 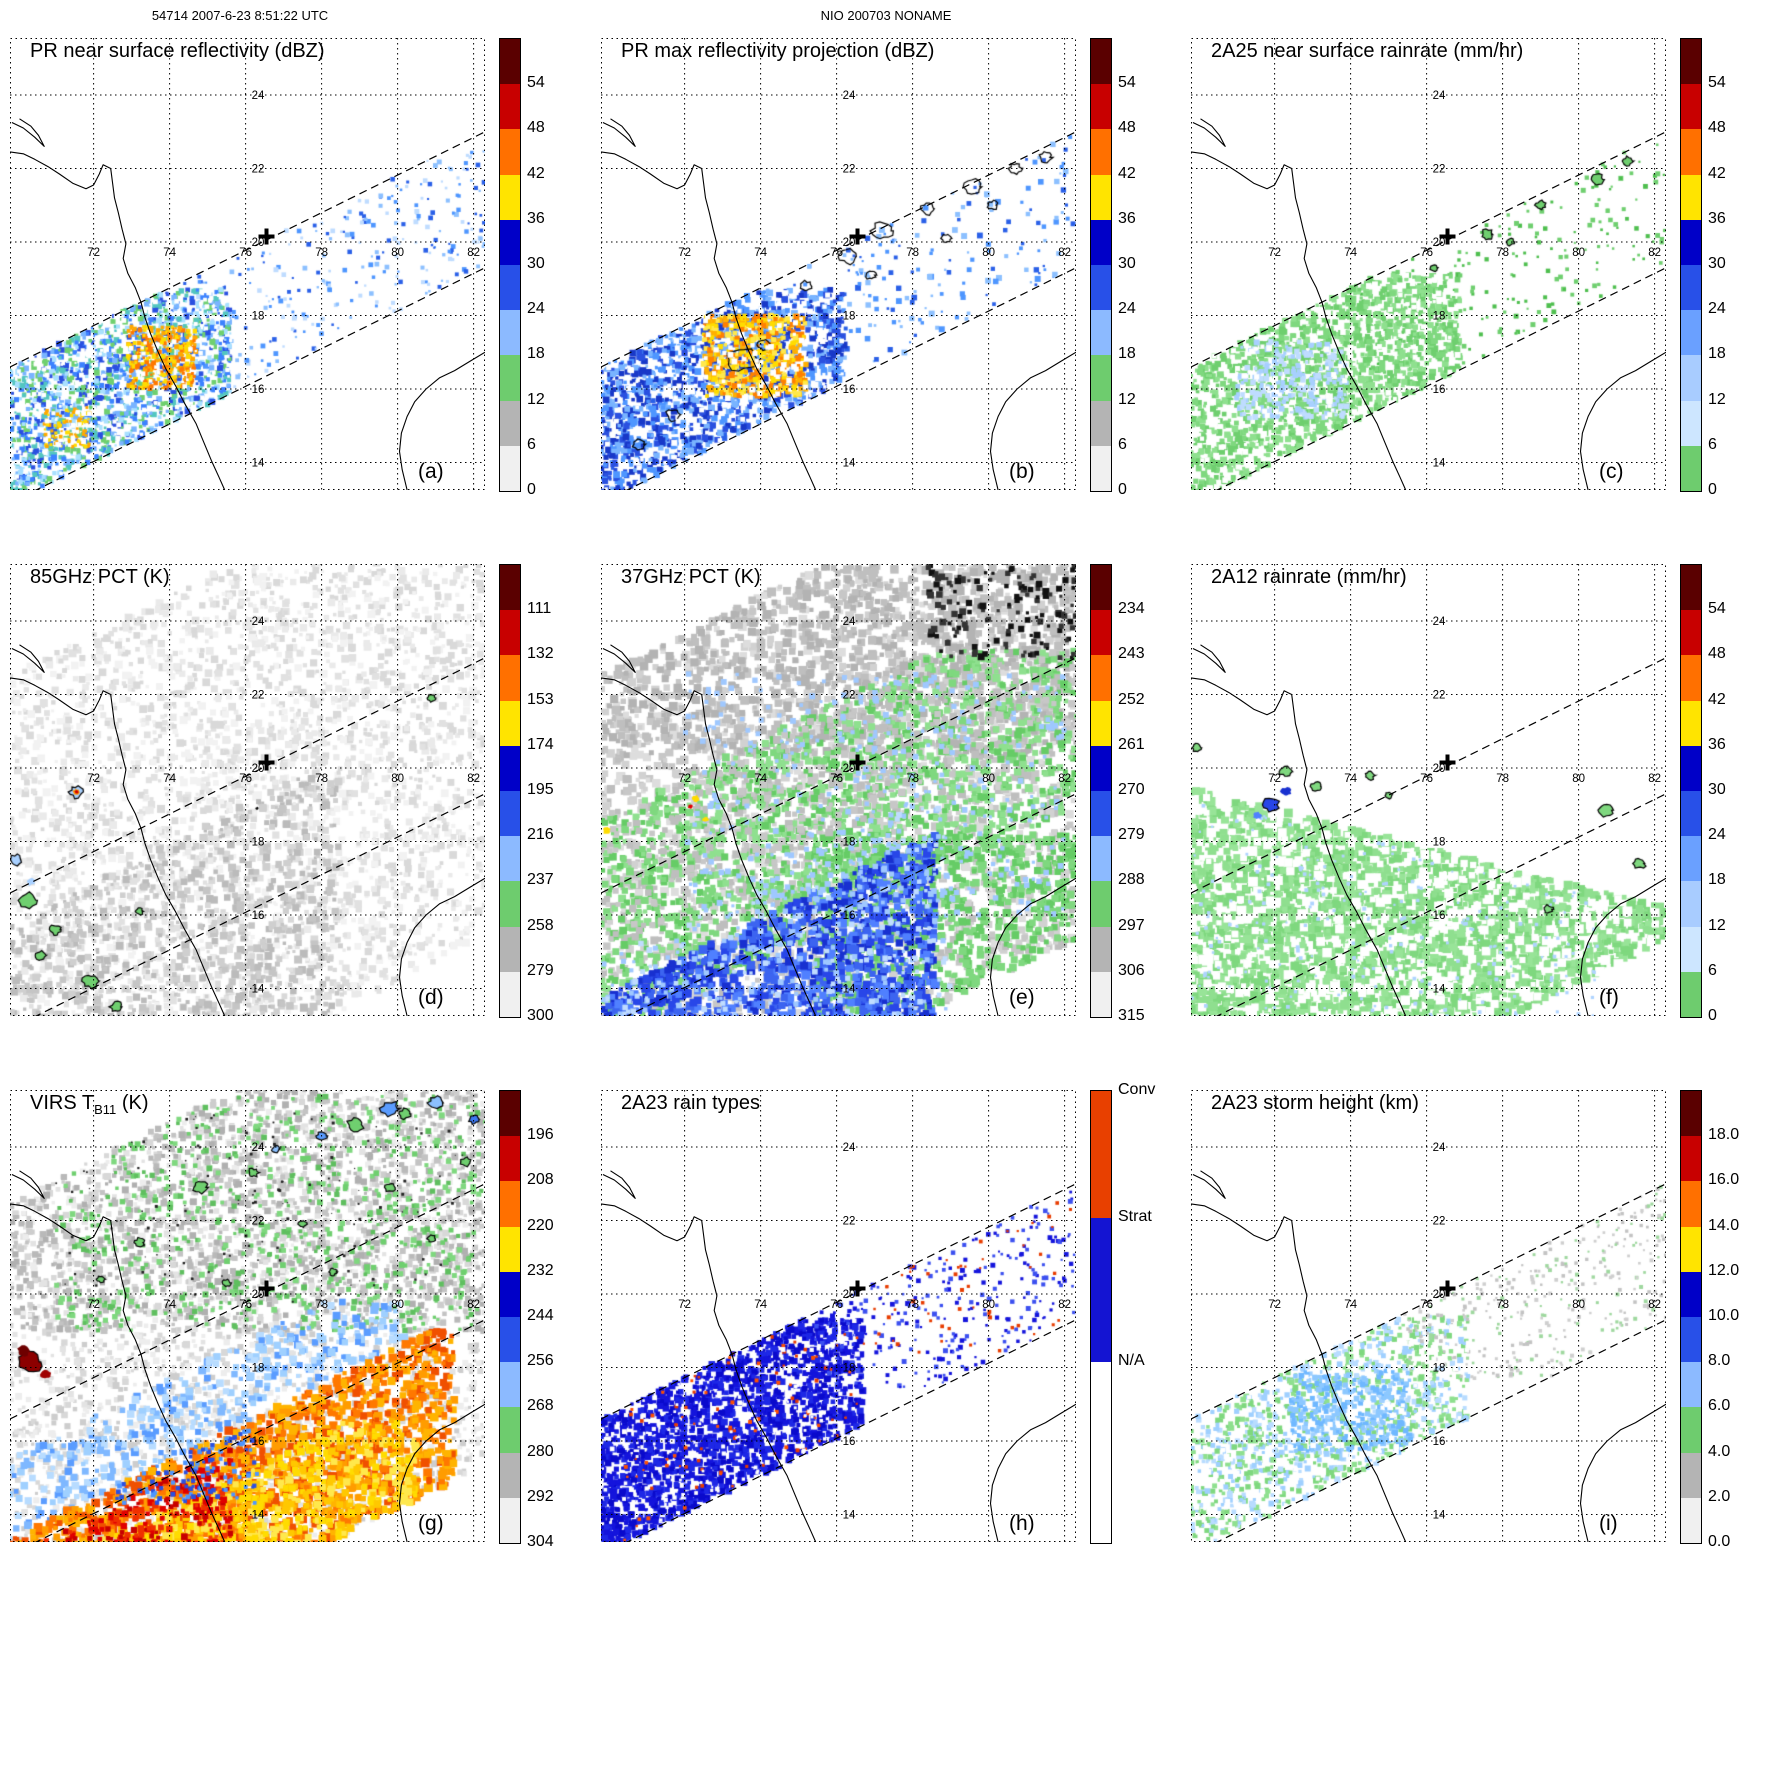 What do you see at coordinates (540, 880) in the screenshot?
I see `colorbar-tick-label: 237` at bounding box center [540, 880].